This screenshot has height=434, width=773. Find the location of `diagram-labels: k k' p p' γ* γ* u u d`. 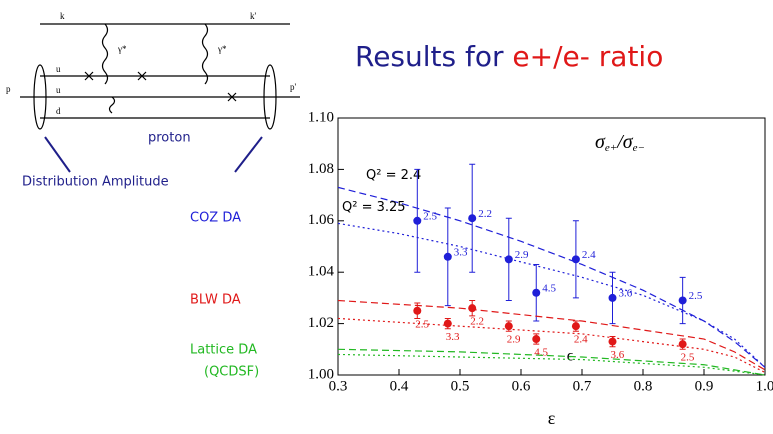

diagram-labels: k k' p p' γ* γ* u u d is located at coordinates (151, 63).